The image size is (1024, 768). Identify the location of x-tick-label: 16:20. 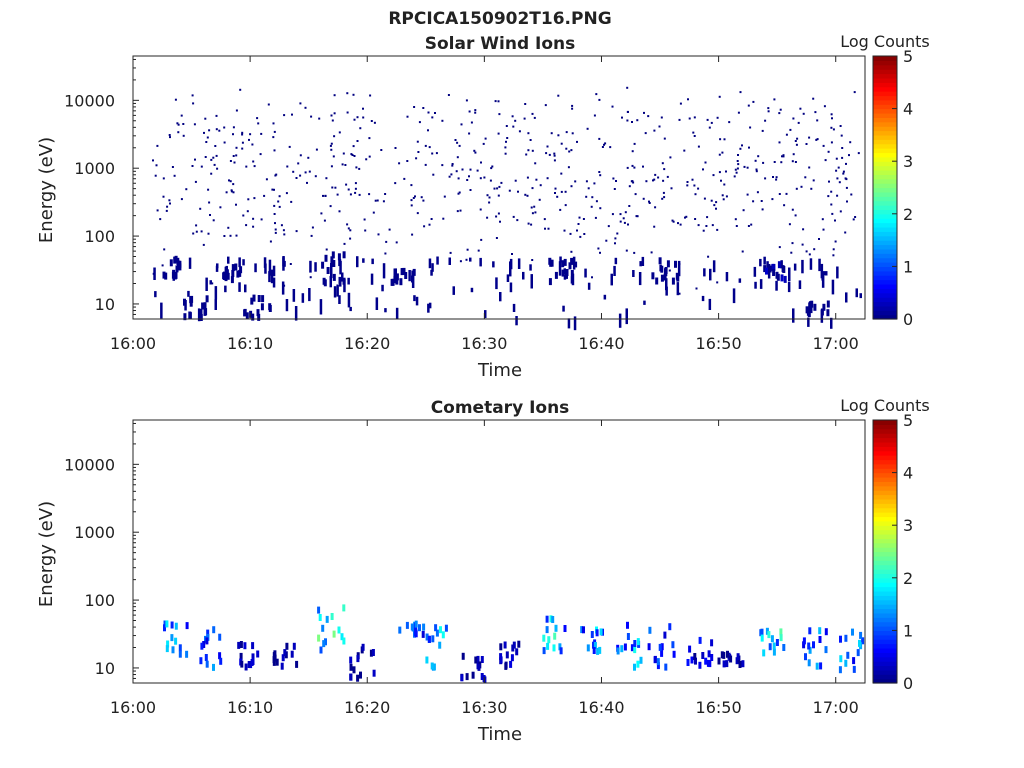
(367, 707).